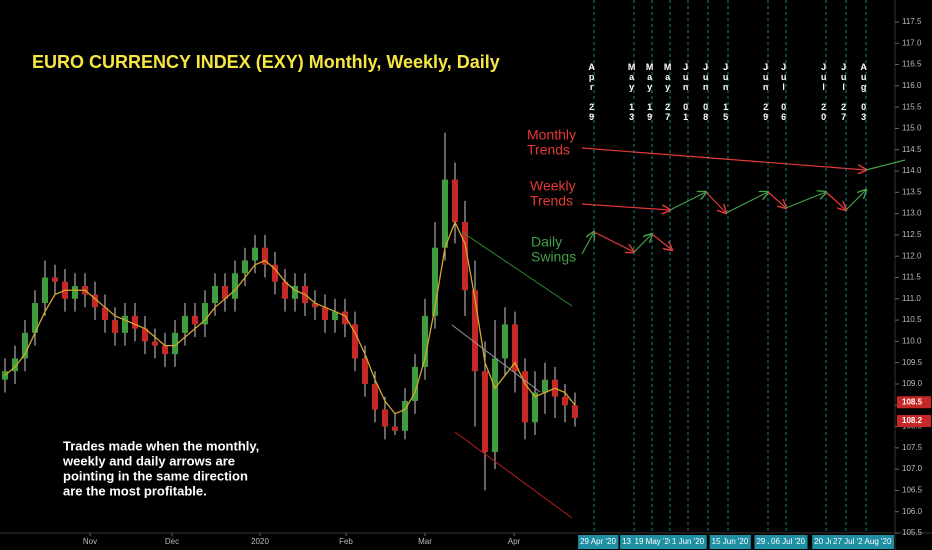 The height and width of the screenshot is (550, 932). What do you see at coordinates (912, 511) in the screenshot?
I see `y-tick-label: 106.0` at bounding box center [912, 511].